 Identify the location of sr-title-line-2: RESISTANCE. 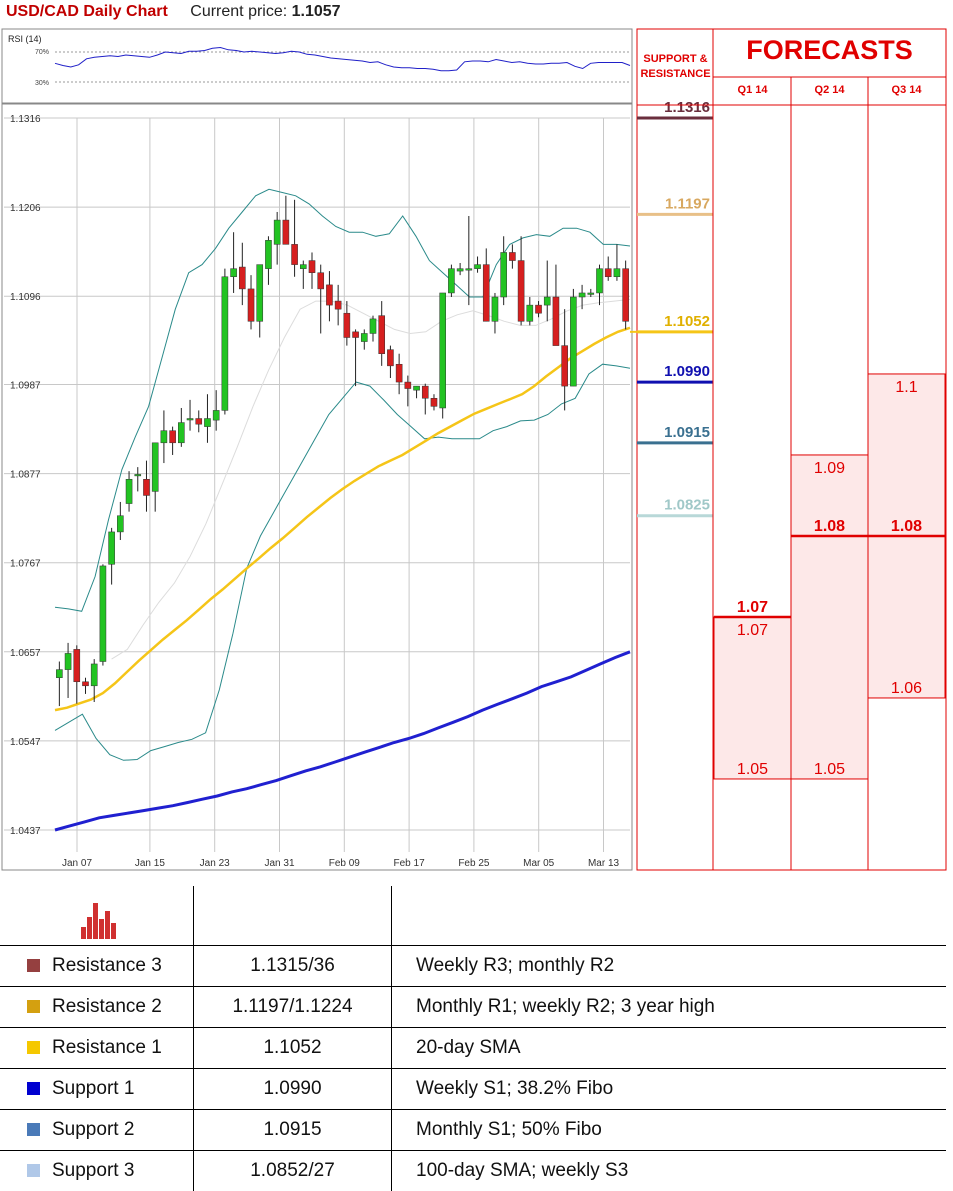
(675, 74).